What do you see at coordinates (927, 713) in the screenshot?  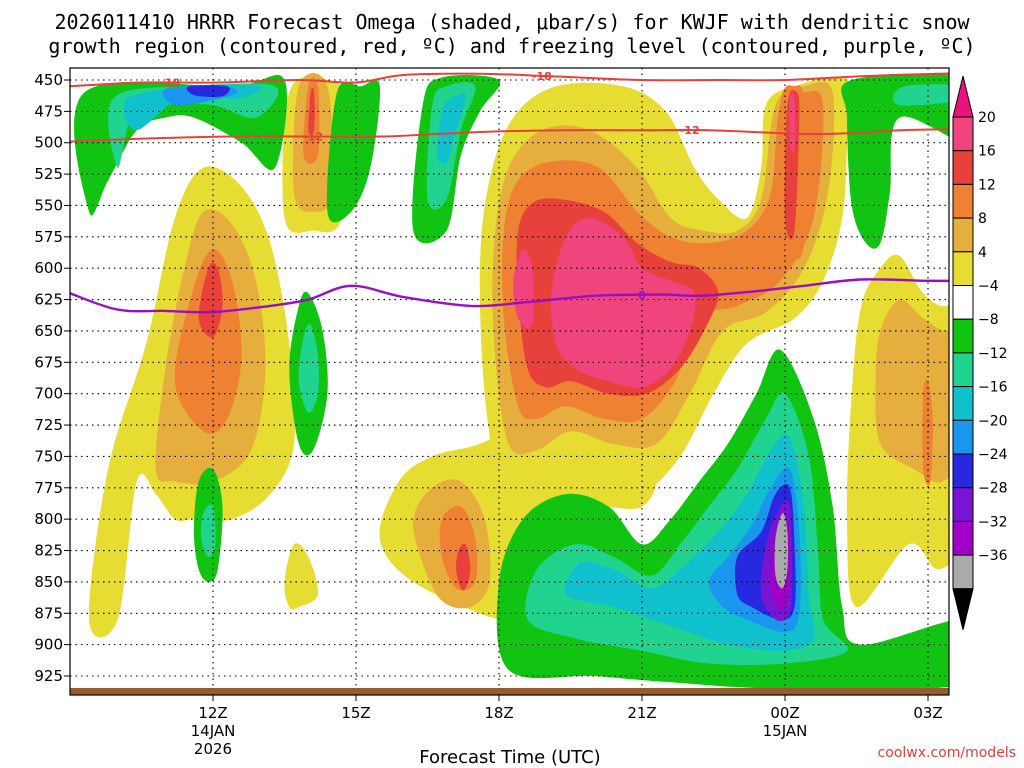 I see `x-tick-label: 03Z` at bounding box center [927, 713].